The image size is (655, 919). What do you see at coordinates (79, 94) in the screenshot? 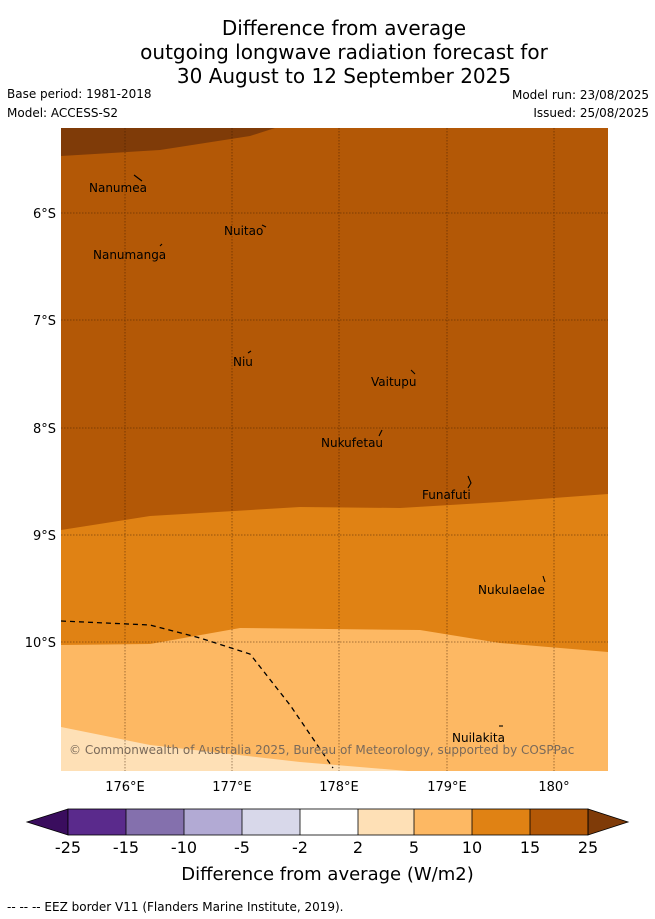
I see `base-period: Base period: 1981-2018` at bounding box center [79, 94].